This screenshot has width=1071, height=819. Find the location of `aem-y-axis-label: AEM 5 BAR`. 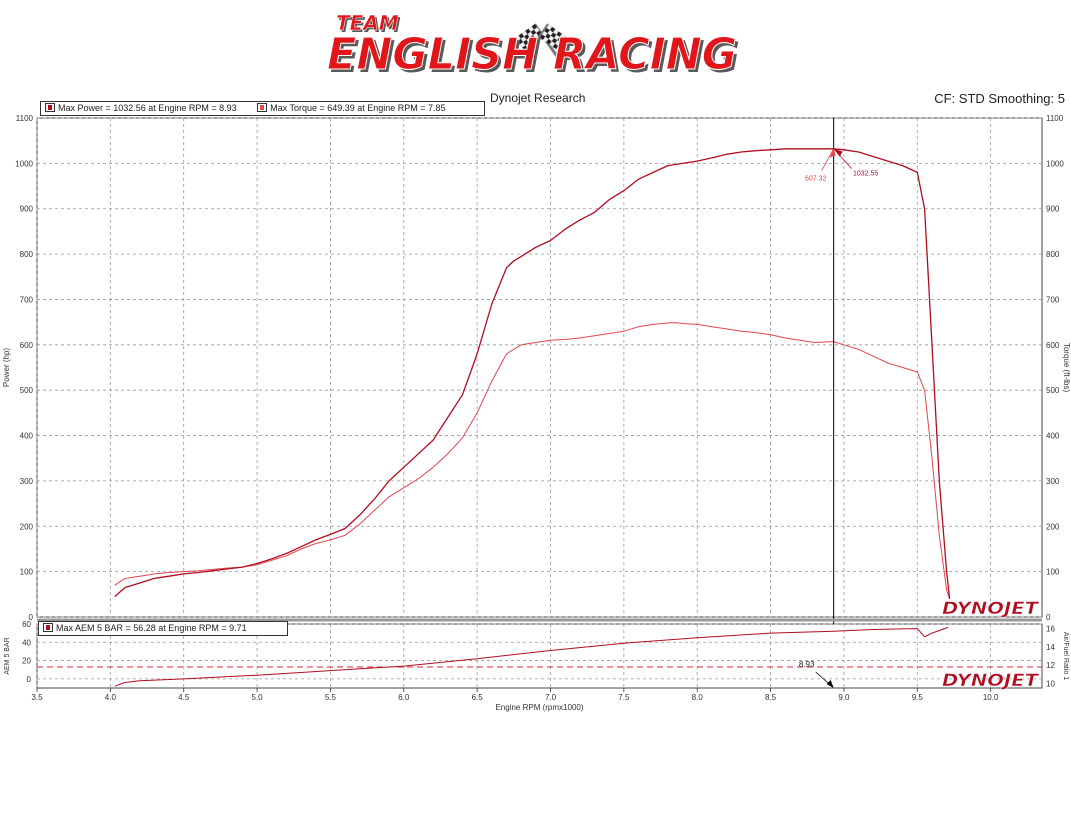

aem-y-axis-label: AEM 5 BAR is located at coordinates (7, 655).